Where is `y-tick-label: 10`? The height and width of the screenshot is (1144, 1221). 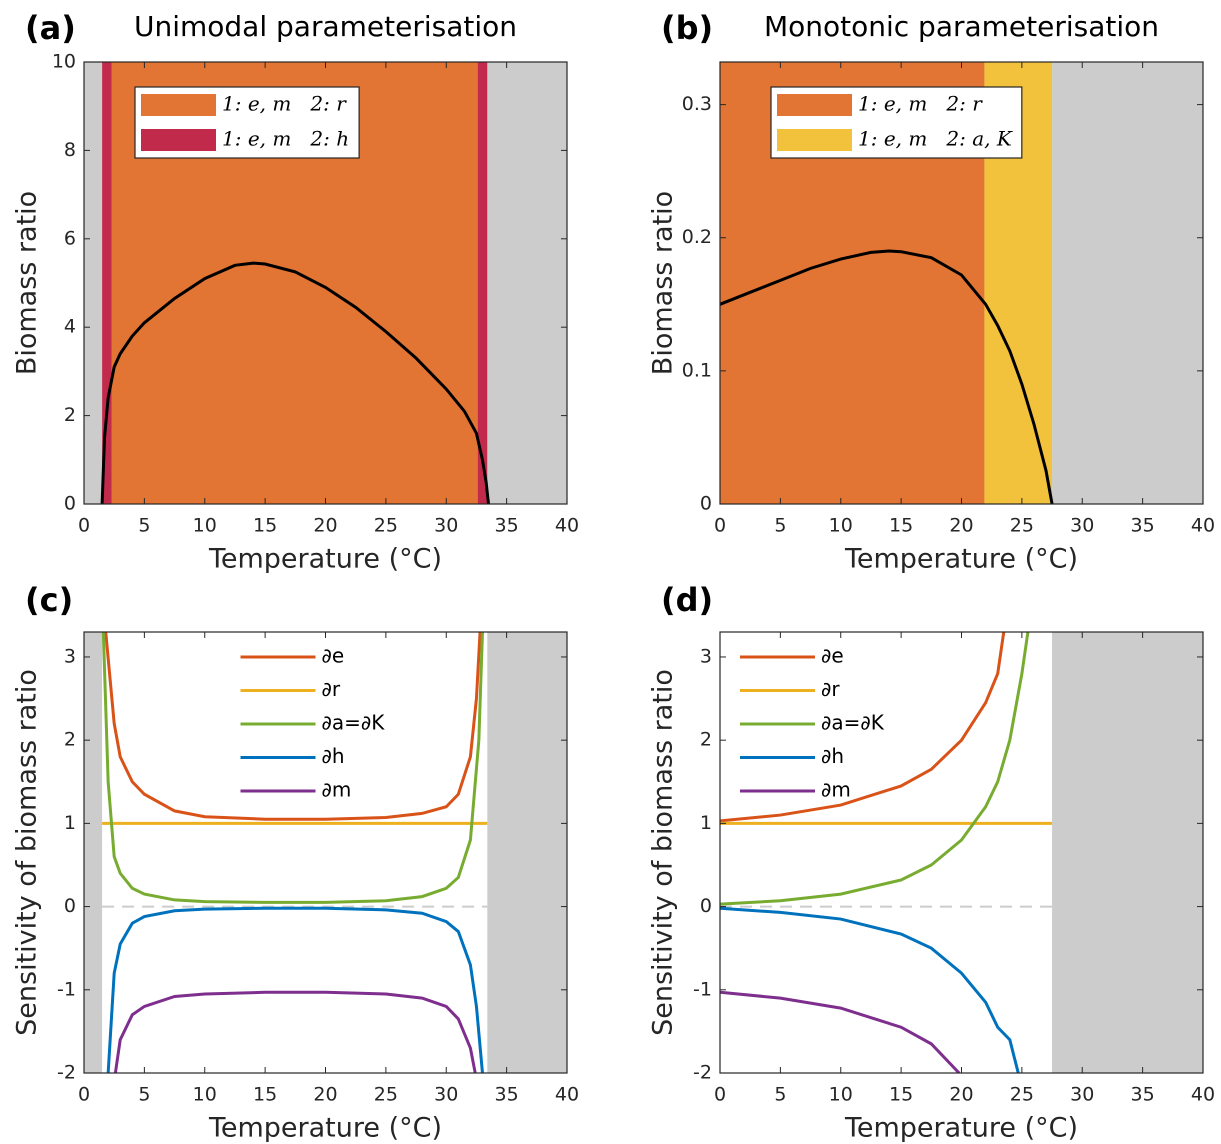 y-tick-label: 10 is located at coordinates (64, 62).